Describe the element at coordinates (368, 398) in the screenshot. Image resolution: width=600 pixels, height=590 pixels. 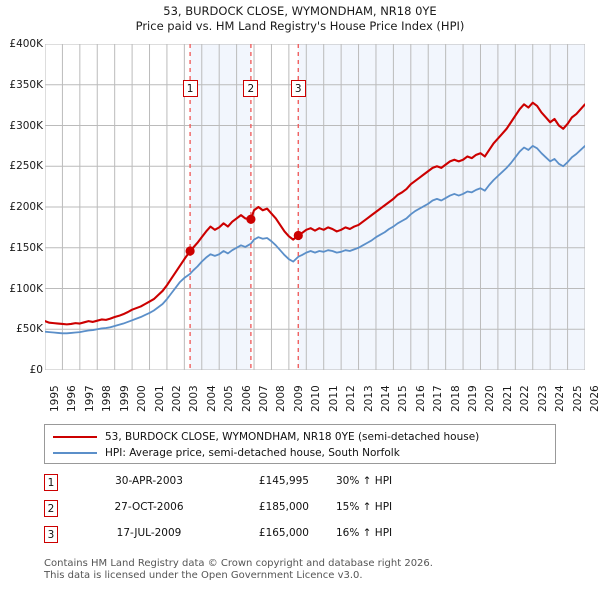
I see `x-tick-label: 2013` at that location.